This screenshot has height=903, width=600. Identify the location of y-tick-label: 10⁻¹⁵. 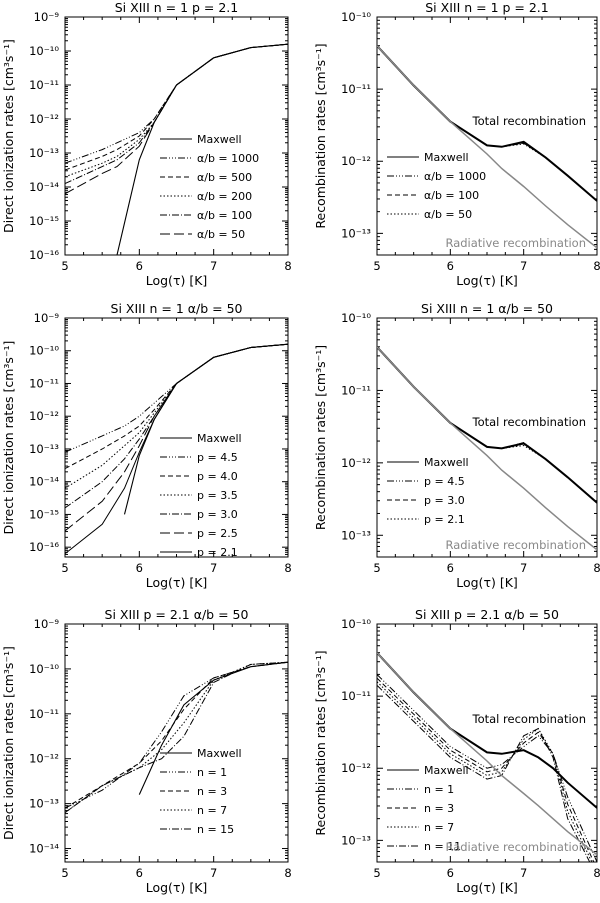
(44, 514).